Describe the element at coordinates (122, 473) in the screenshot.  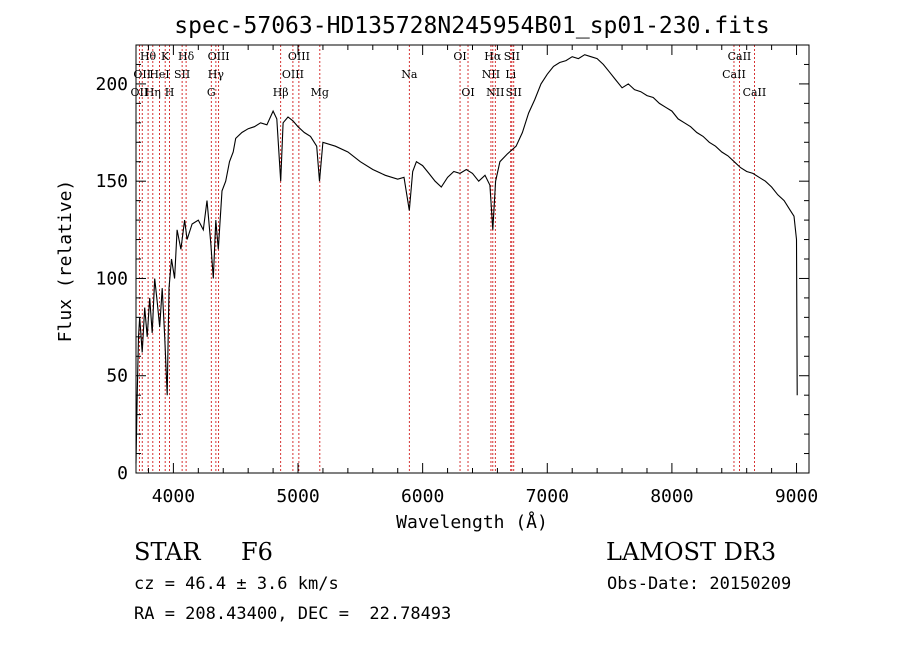
I see `y-tick-label: 0` at that location.